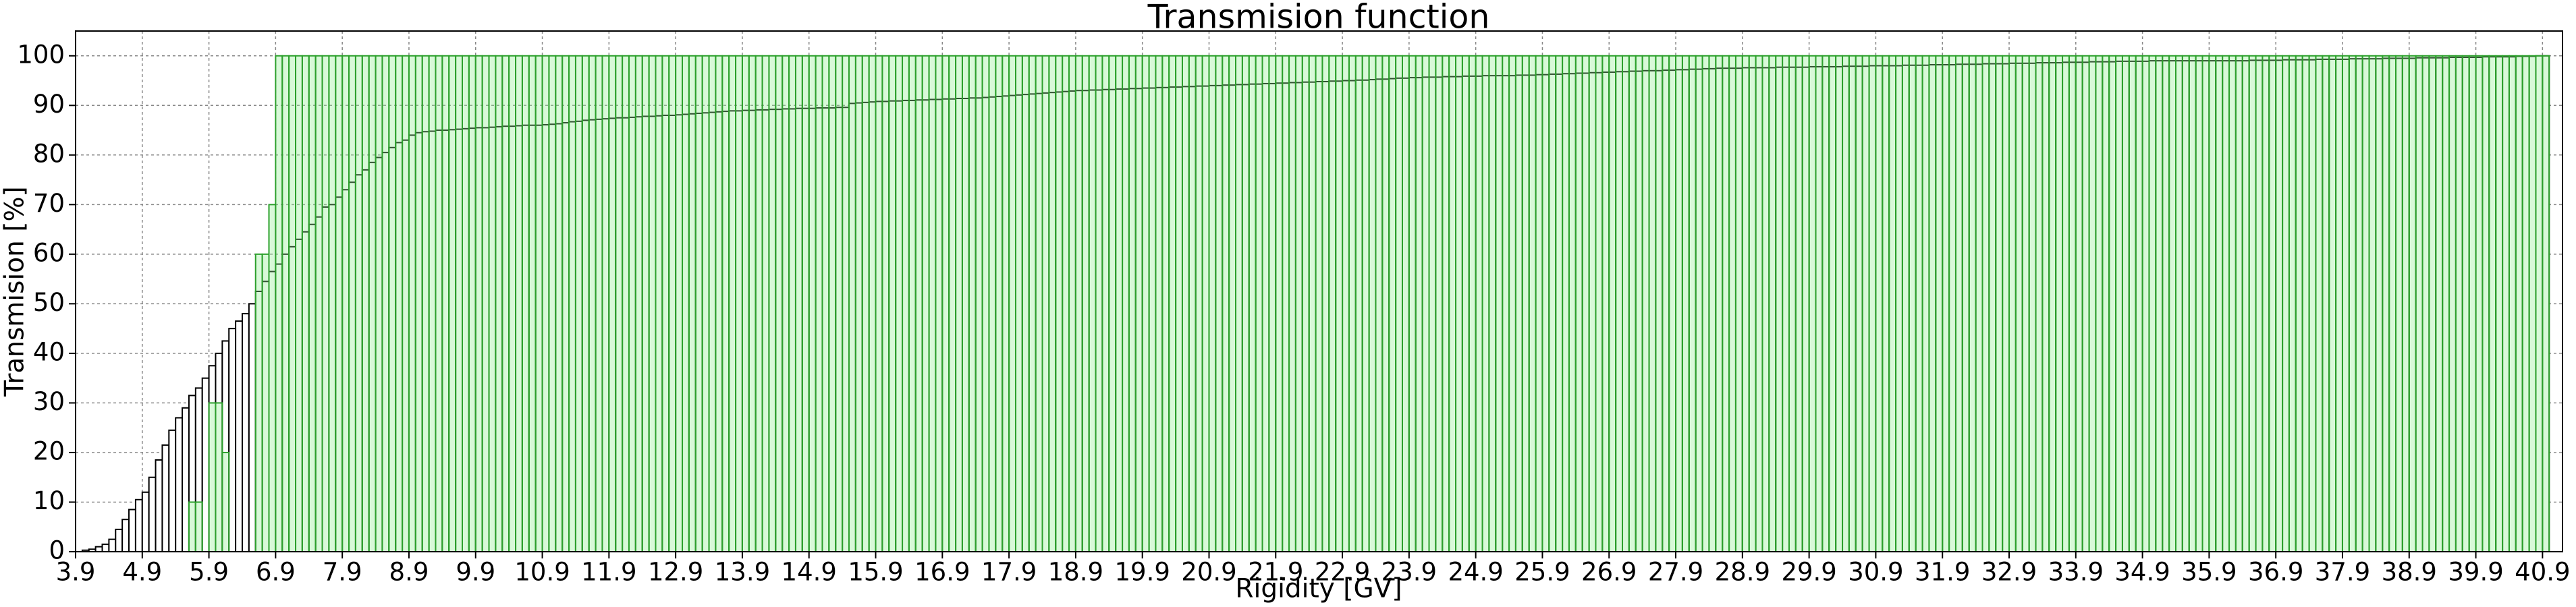  What do you see at coordinates (49, 104) in the screenshot?
I see `y-tick-label: 90` at bounding box center [49, 104].